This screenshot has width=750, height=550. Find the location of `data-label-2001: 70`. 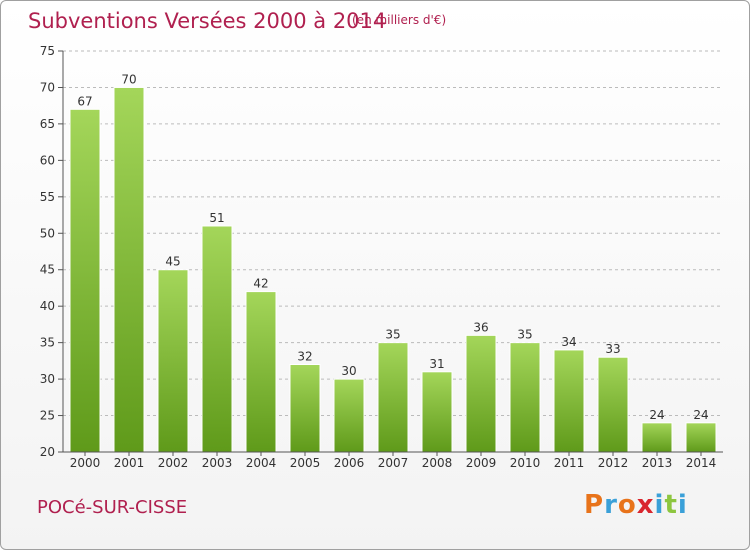

data-label-2001: 70 is located at coordinates (128, 79).